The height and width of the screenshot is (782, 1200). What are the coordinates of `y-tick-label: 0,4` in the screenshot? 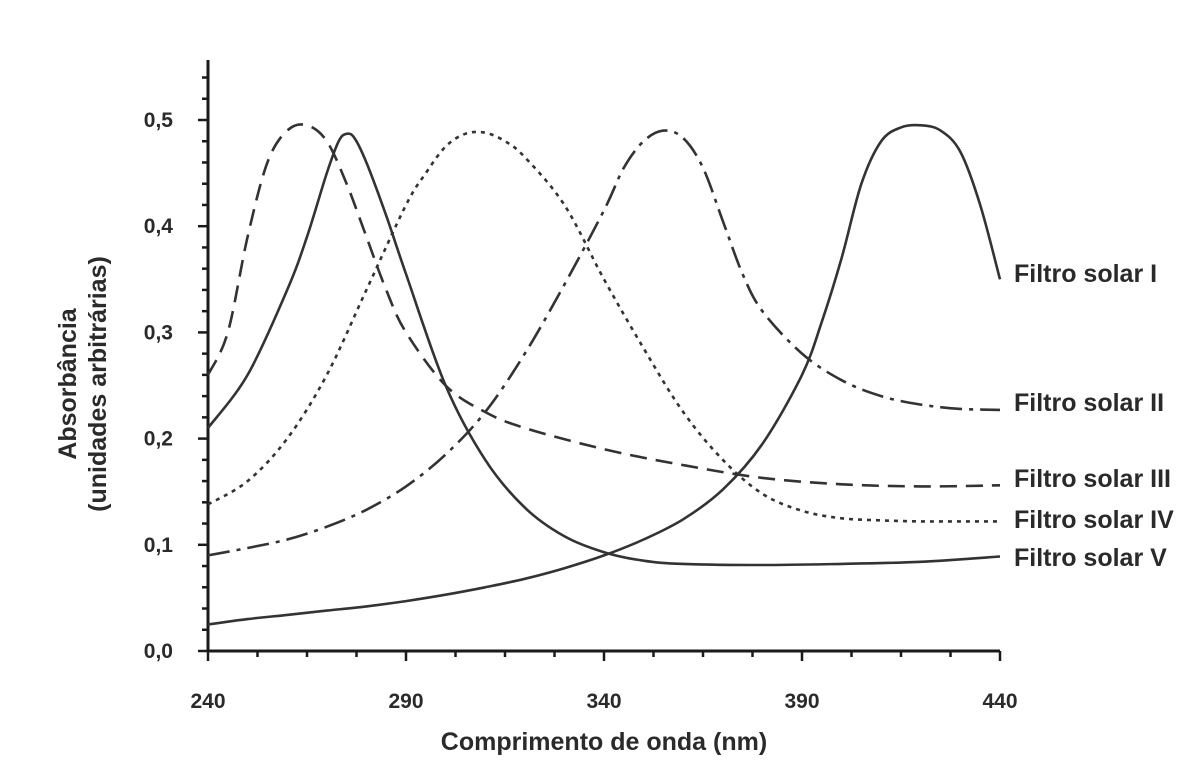 It's located at (159, 226).